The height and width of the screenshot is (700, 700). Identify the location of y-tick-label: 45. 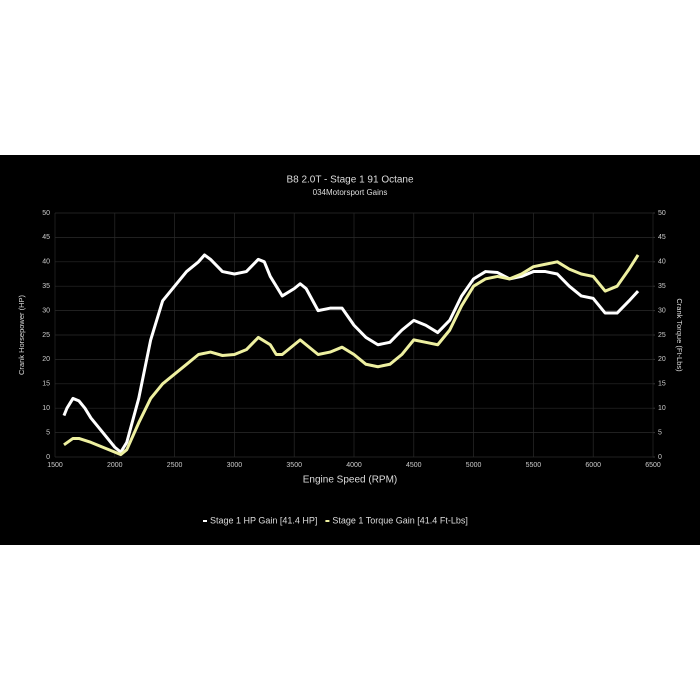
(46, 237).